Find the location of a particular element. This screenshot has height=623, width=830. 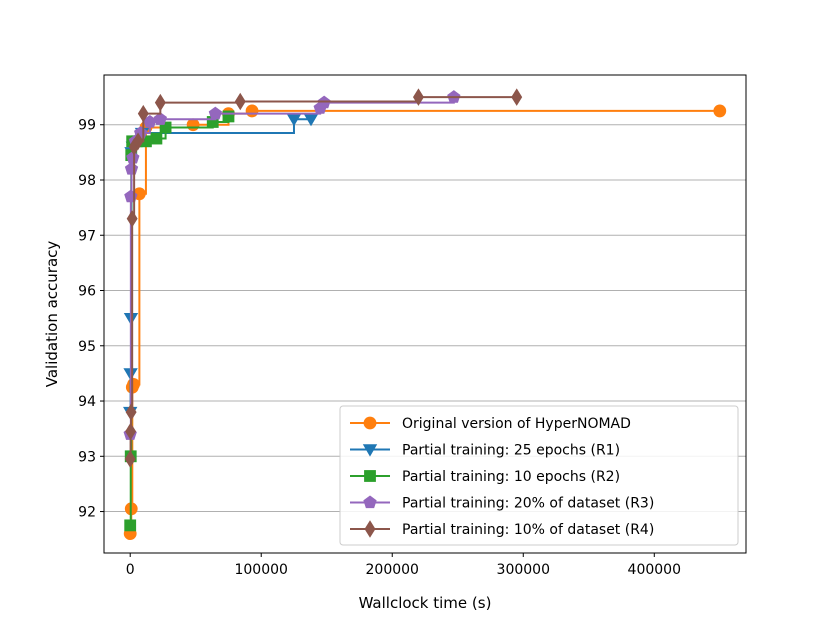

y-tick-label: 93 is located at coordinates (87, 457).